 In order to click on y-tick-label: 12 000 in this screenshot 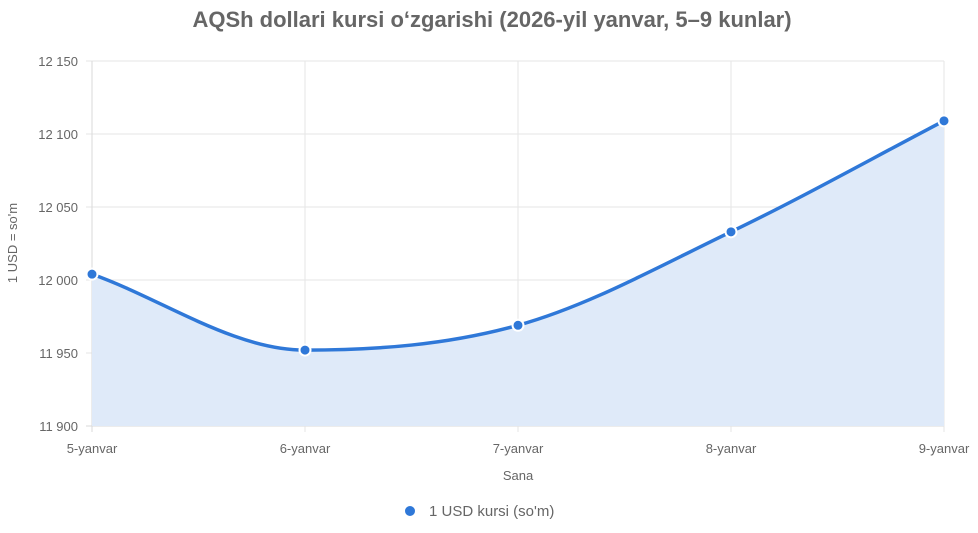, I will do `click(58, 280)`.